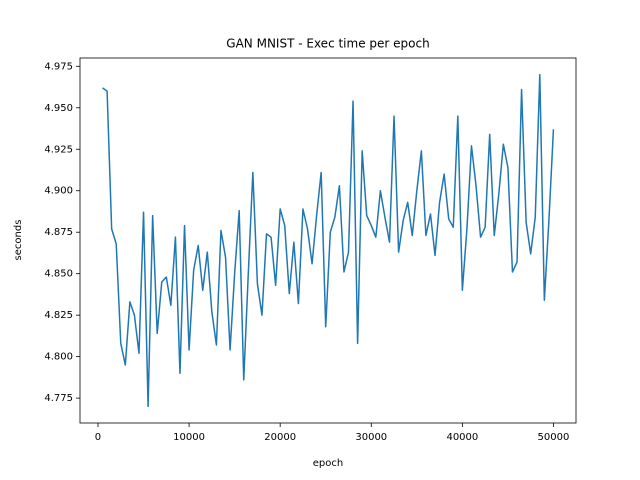 Image resolution: width=640 pixels, height=480 pixels. Describe the element at coordinates (58, 108) in the screenshot. I see `y-tick-label: 4.950` at that location.